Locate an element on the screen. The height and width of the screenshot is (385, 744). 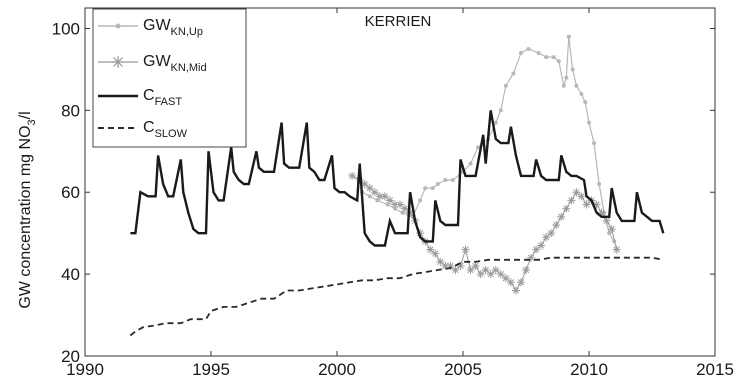
legend-label-c-slow: CSLOW is located at coordinates (165, 129).